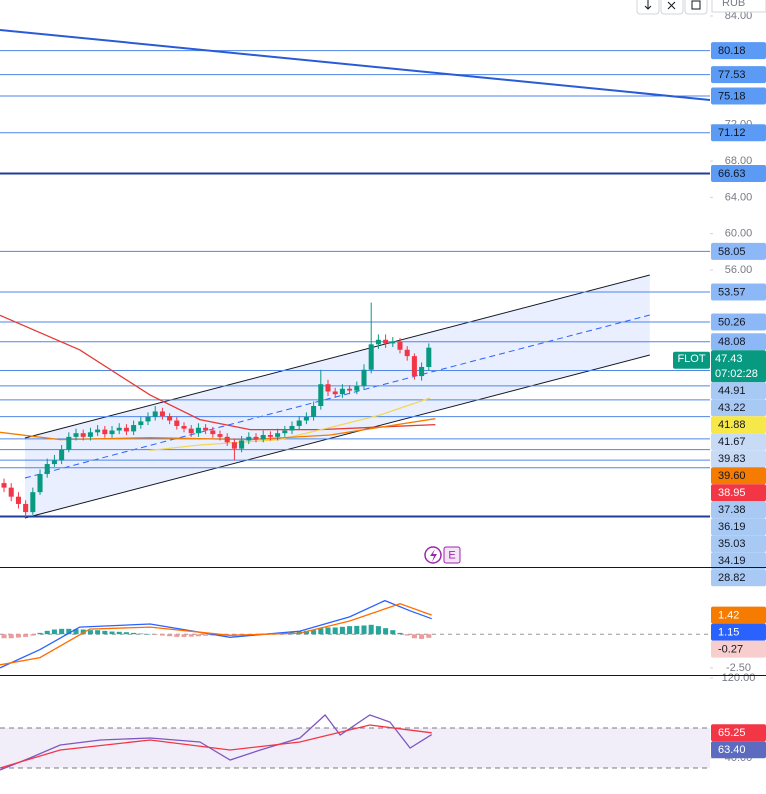  I want to click on price-label: -0.27, so click(730, 650).